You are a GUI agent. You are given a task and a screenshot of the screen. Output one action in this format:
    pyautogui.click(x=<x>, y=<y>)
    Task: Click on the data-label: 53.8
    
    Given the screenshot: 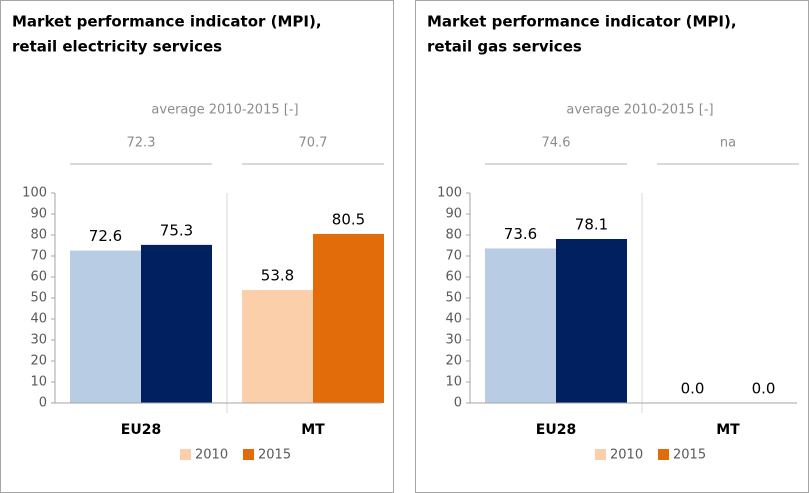 What is the action you would take?
    pyautogui.click(x=277, y=276)
    